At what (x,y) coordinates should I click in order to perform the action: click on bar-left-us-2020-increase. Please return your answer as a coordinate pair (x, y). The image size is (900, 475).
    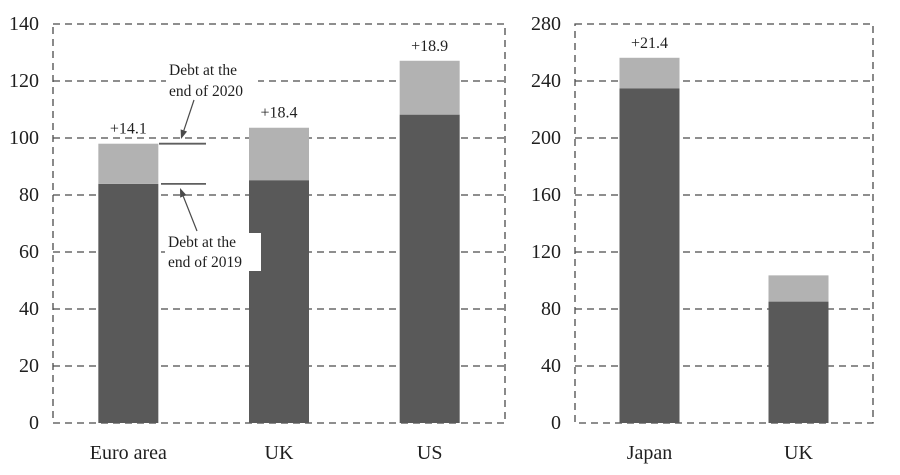
    Looking at the image, I should click on (429, 87).